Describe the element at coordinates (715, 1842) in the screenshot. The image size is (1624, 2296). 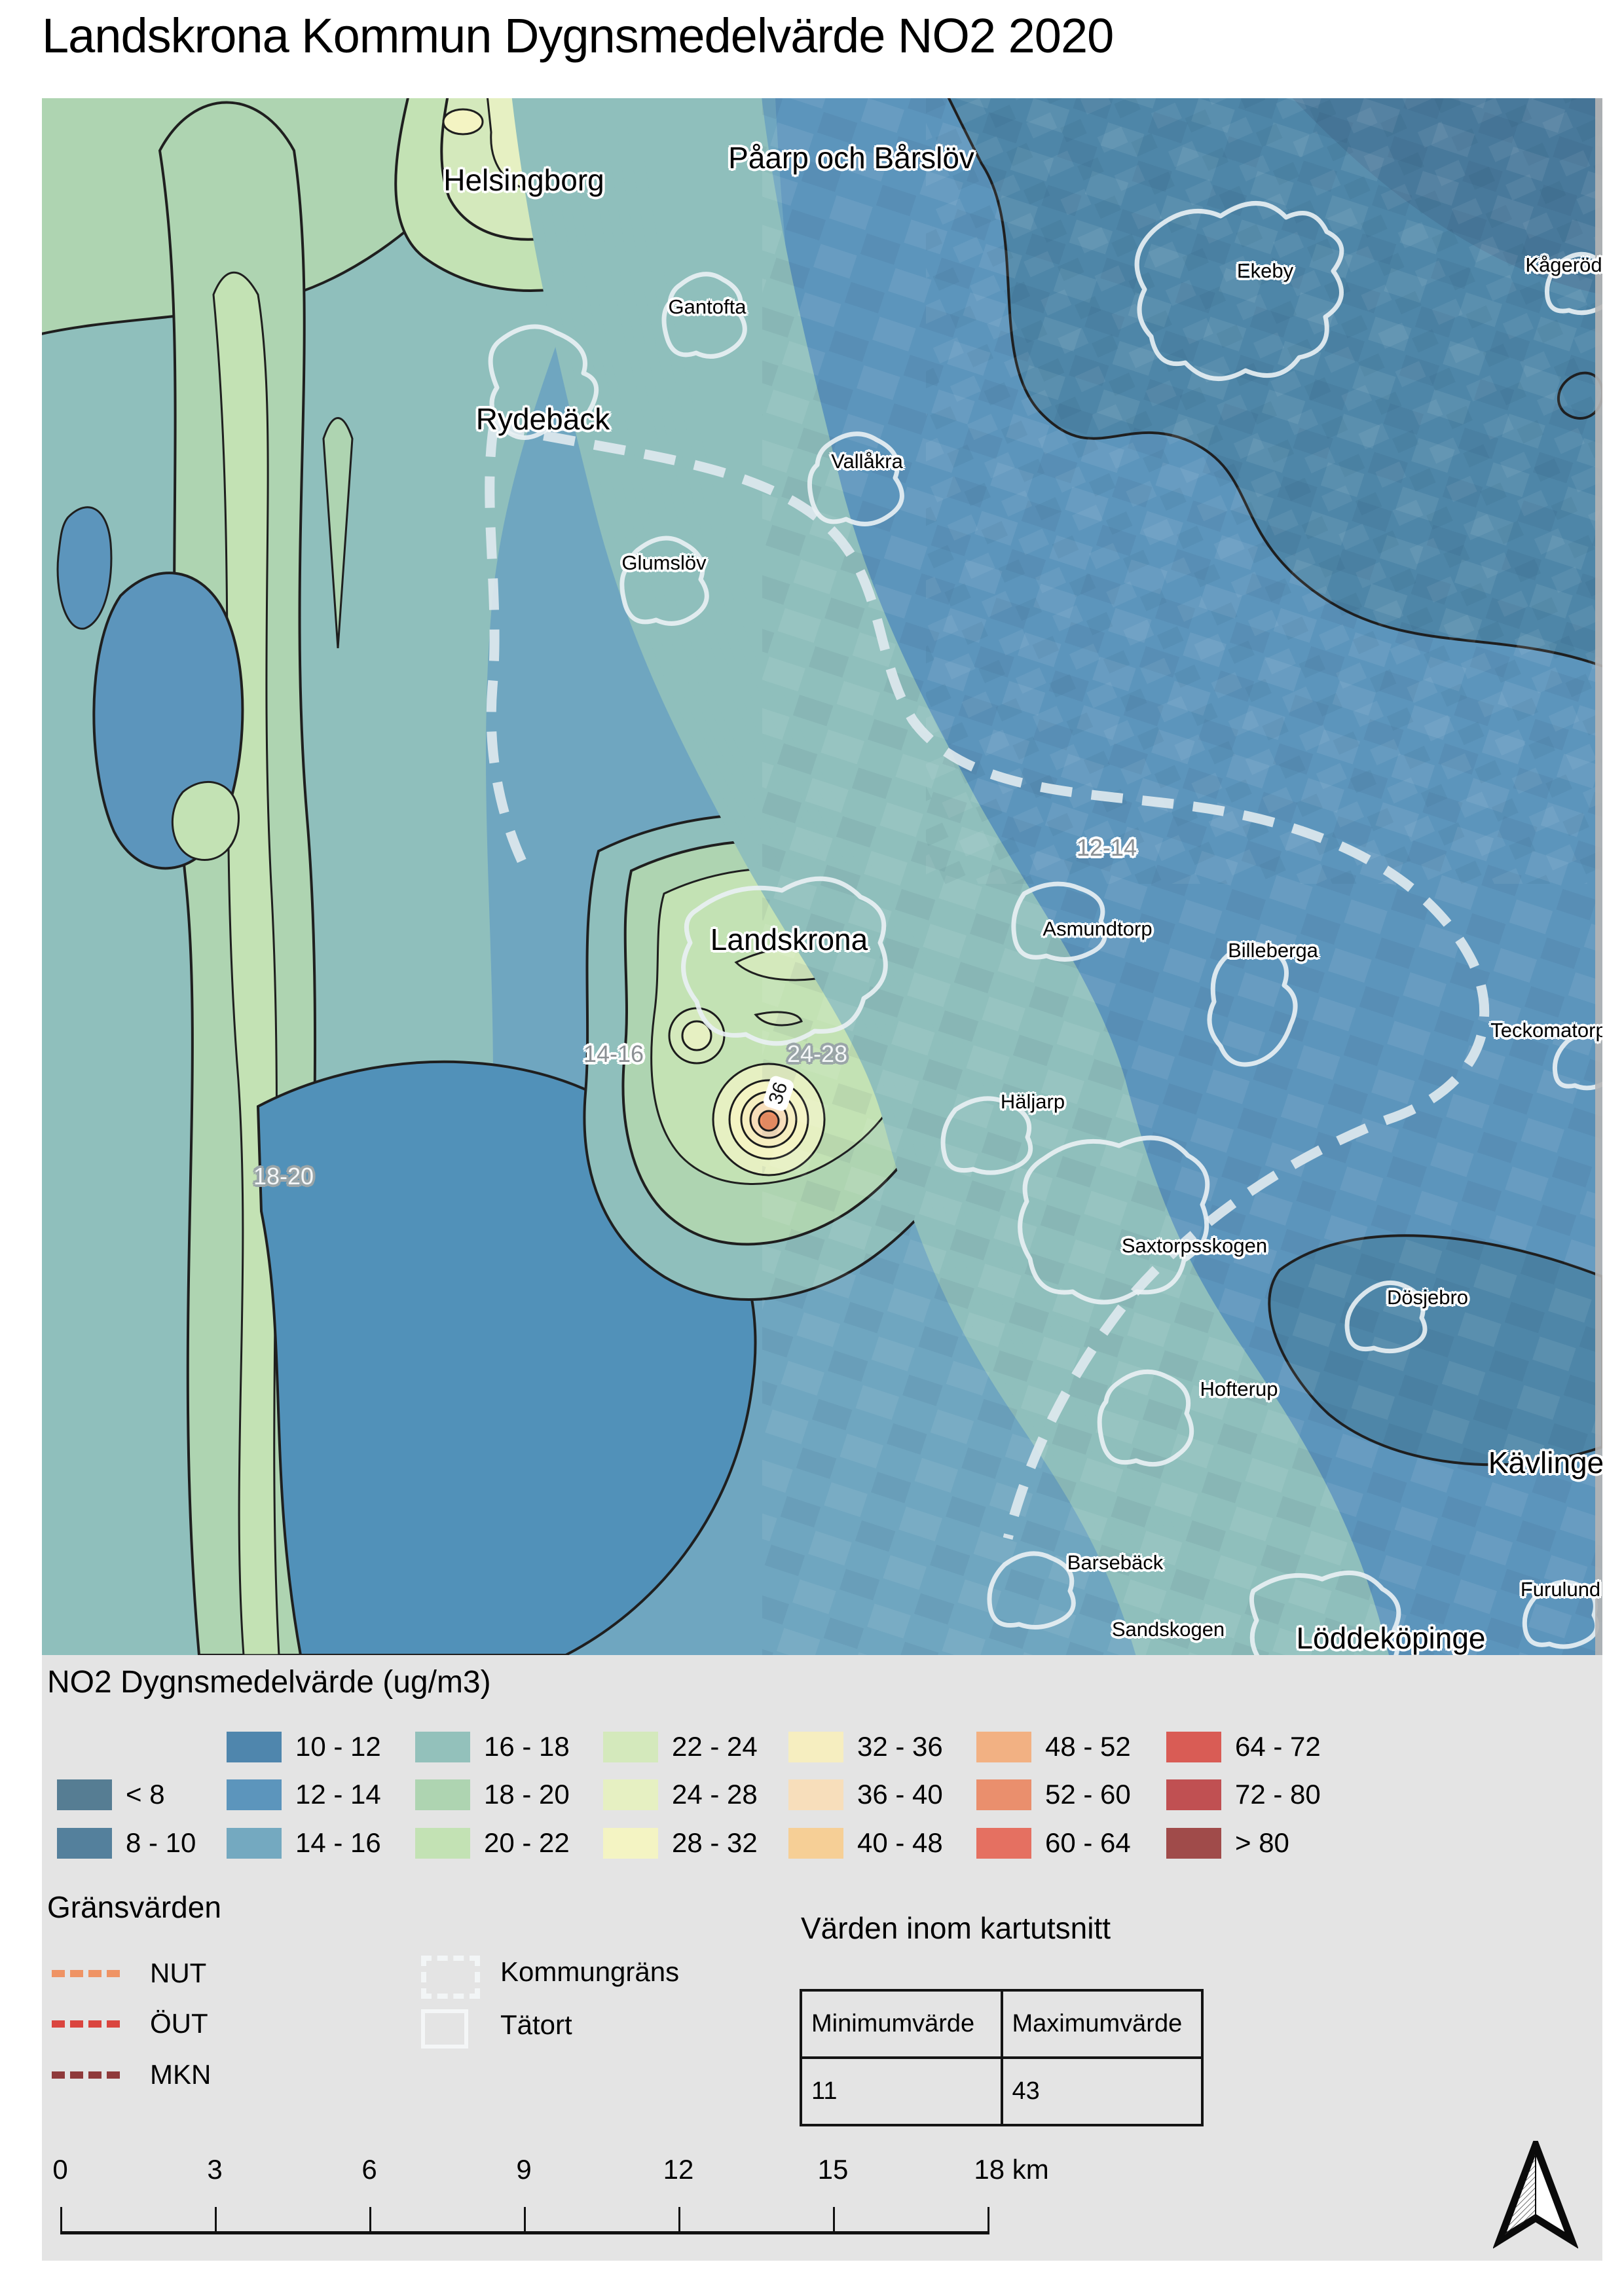
I see `legend-class-label: 28 - 32` at that location.